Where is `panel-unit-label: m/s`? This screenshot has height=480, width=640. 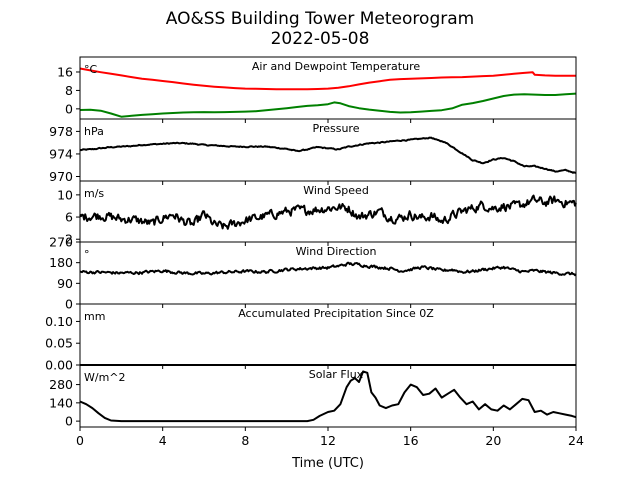 panel-unit-label: m/s is located at coordinates (94, 193).